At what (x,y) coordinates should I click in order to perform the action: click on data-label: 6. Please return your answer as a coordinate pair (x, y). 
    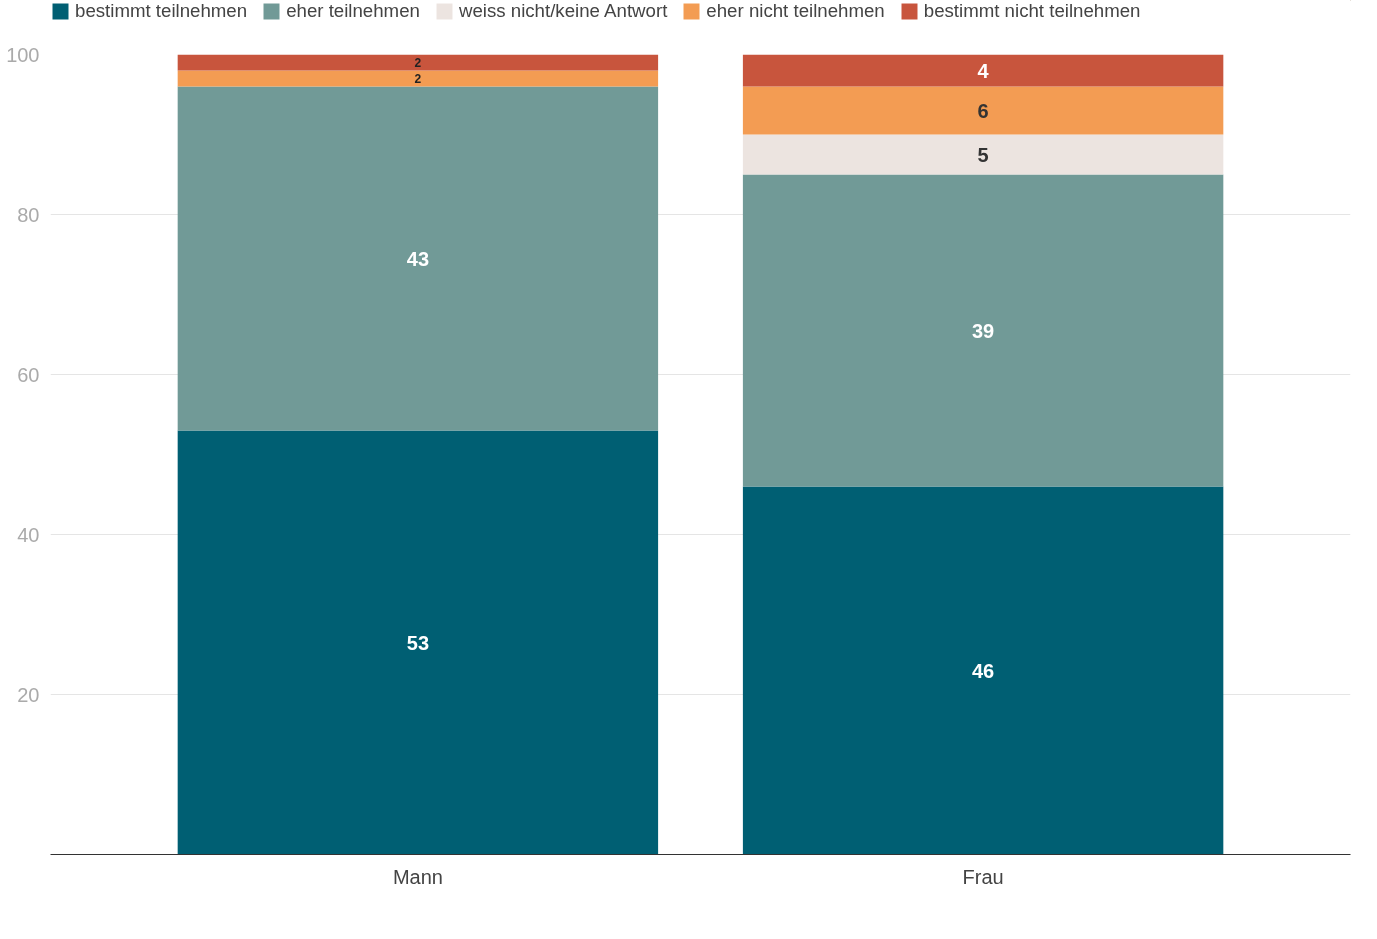
    Looking at the image, I should click on (983, 110).